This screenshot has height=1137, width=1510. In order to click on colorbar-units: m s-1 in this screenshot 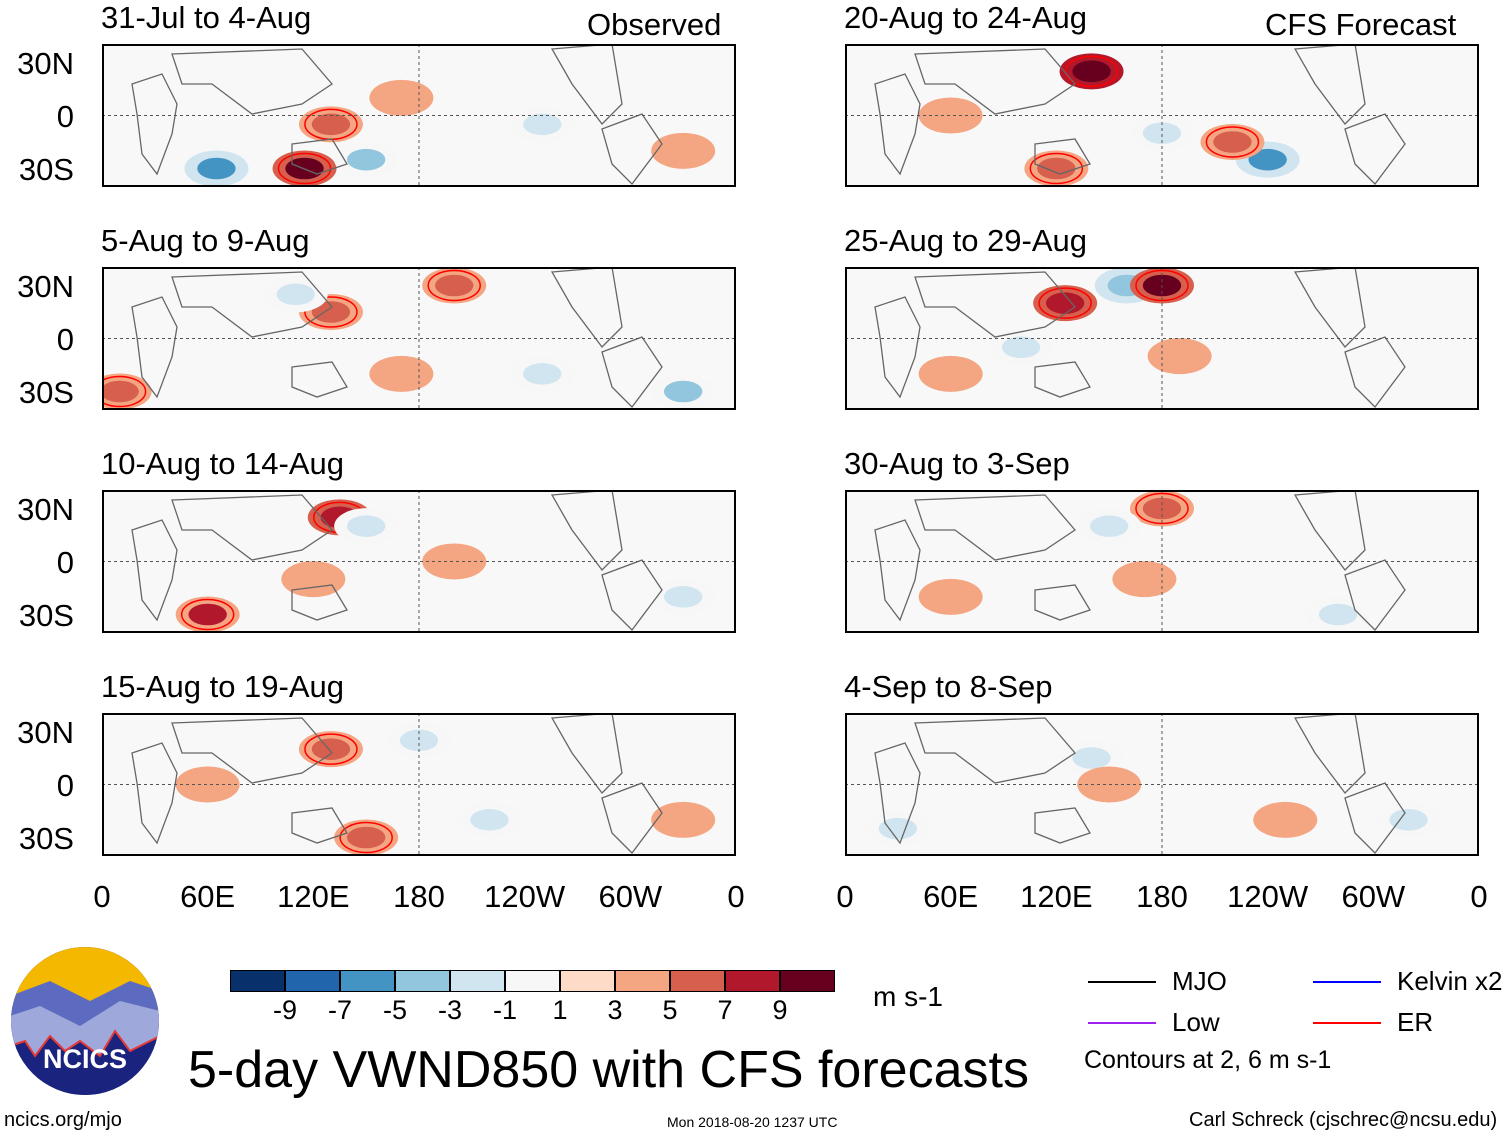, I will do `click(908, 996)`.